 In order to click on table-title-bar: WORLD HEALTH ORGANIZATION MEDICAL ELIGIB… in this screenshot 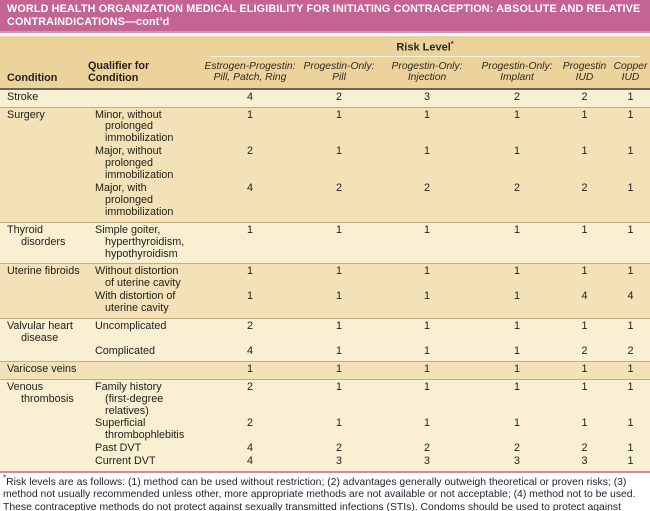, I will do `click(325, 16)`.